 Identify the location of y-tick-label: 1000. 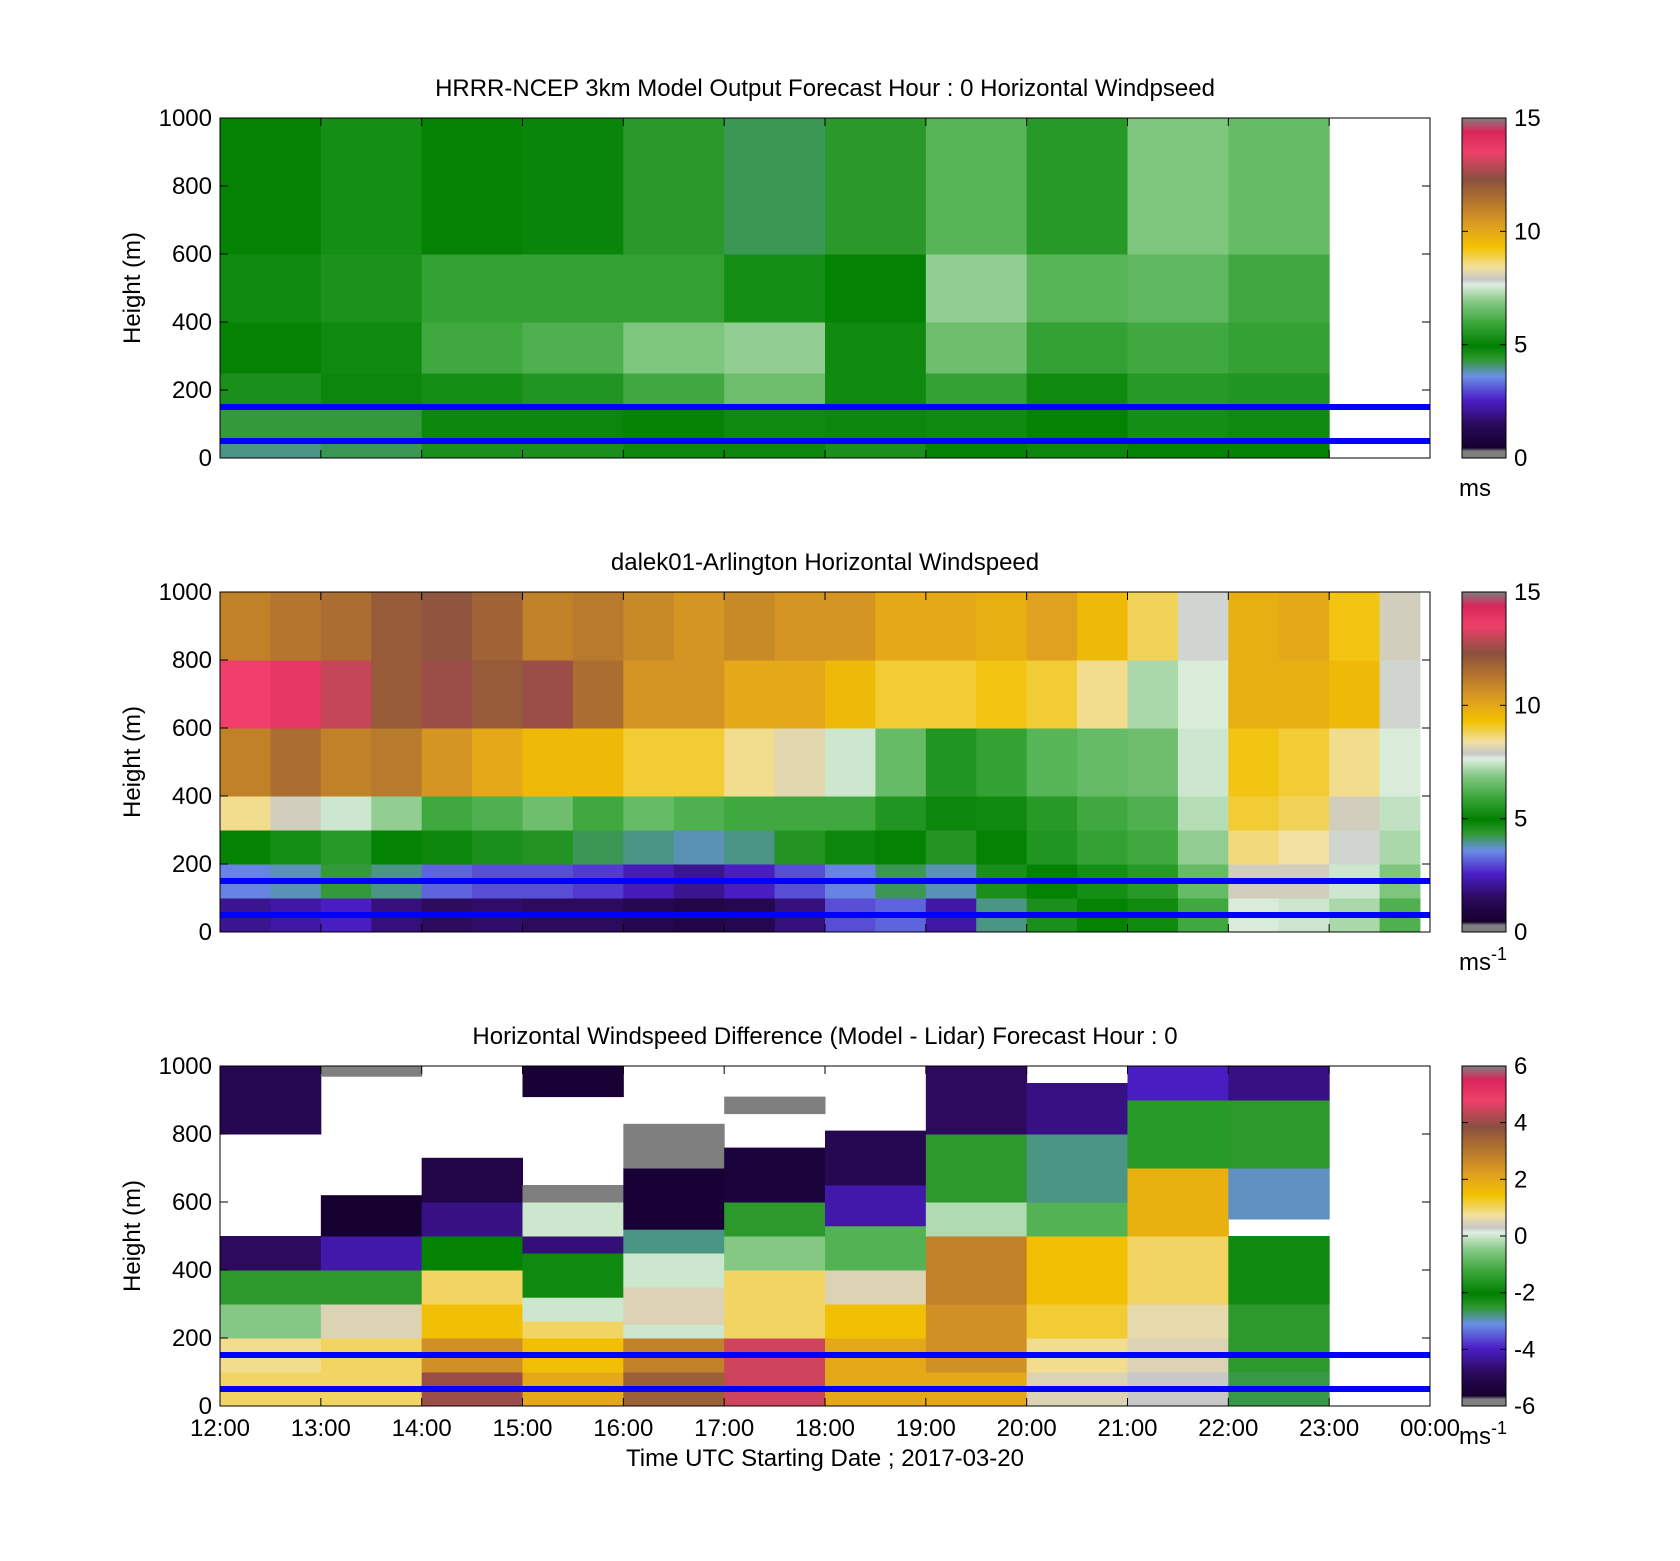
(185, 118).